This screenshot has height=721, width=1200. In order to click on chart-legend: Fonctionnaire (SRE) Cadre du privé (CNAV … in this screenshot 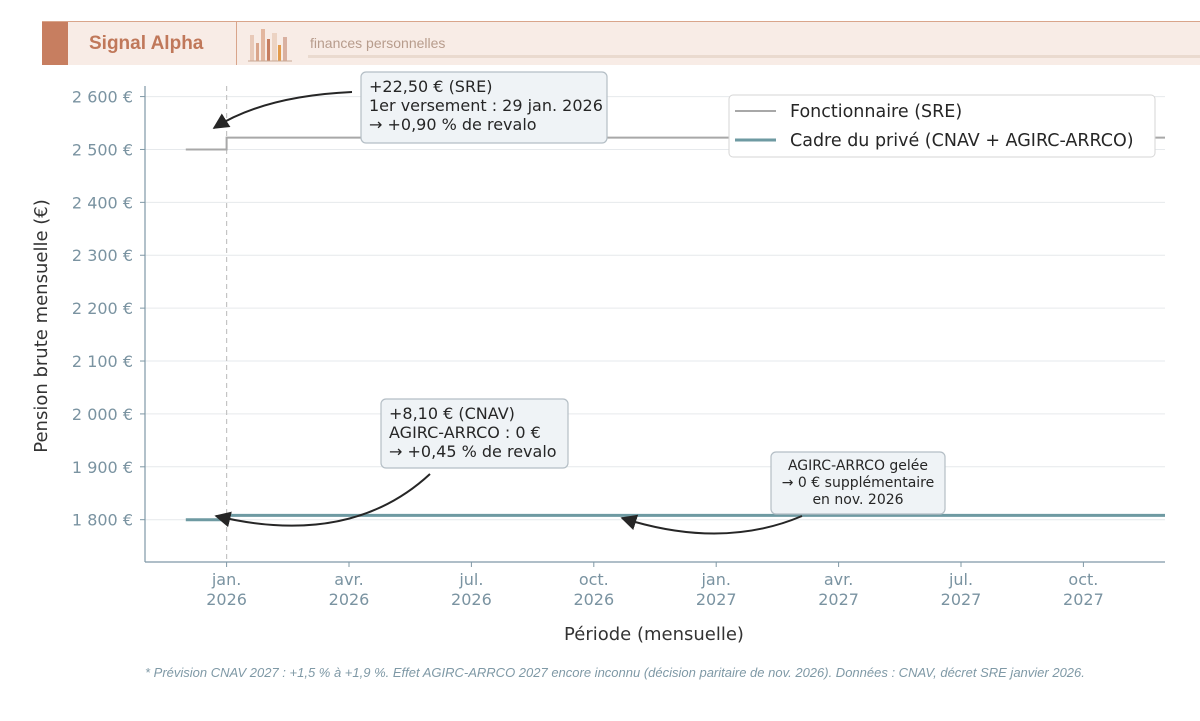, I will do `click(942, 126)`.